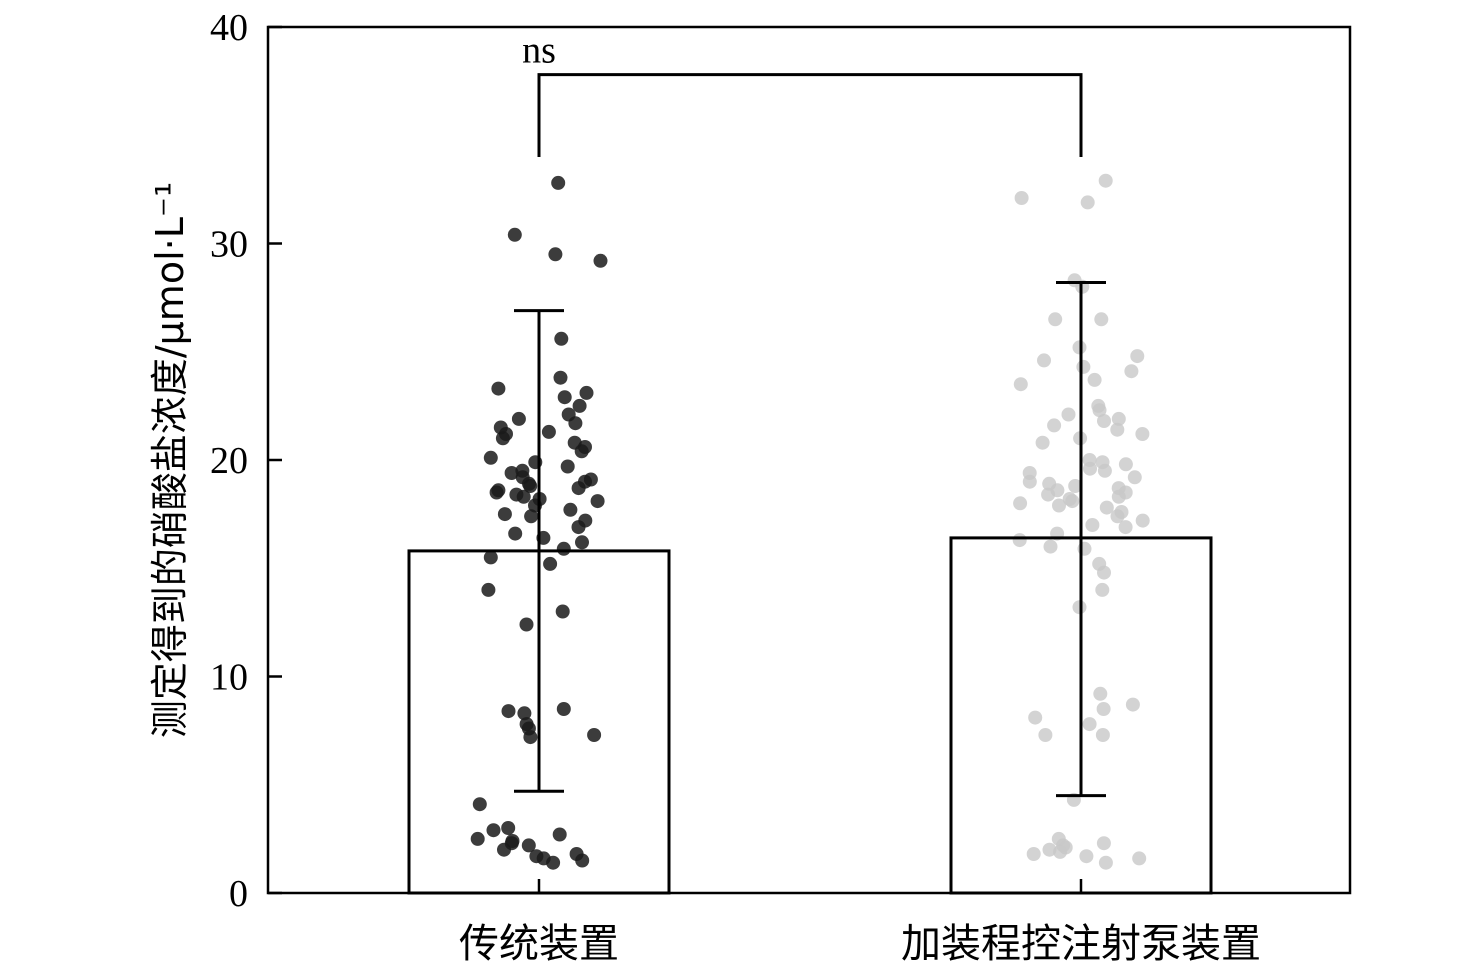 The image size is (1476, 970). I want to click on y-tick-label: 20, so click(229, 461).